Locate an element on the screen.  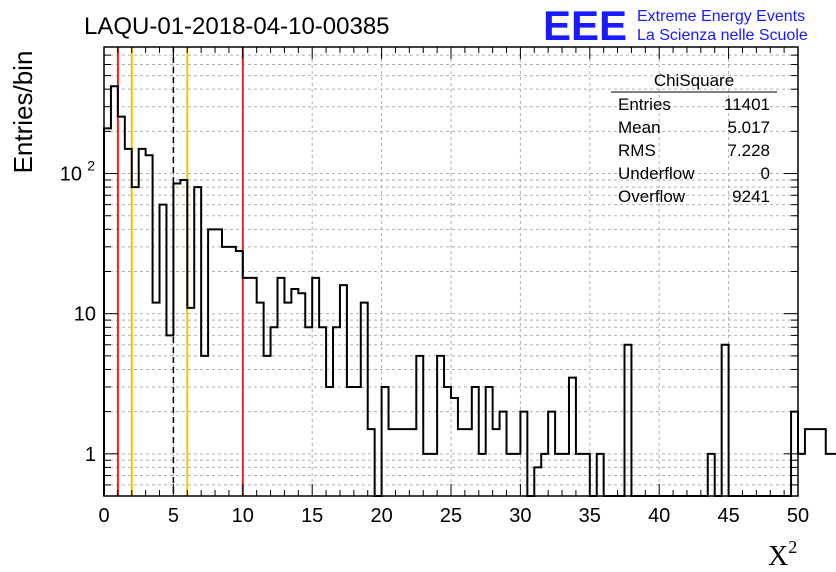
x-tick-label: 0 is located at coordinates (103, 516).